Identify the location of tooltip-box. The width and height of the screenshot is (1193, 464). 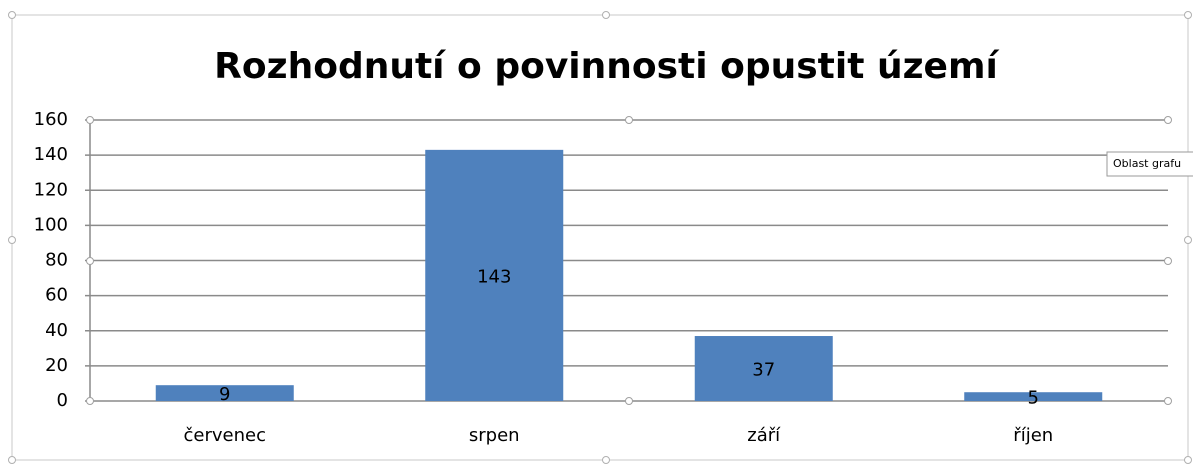
(1149, 164).